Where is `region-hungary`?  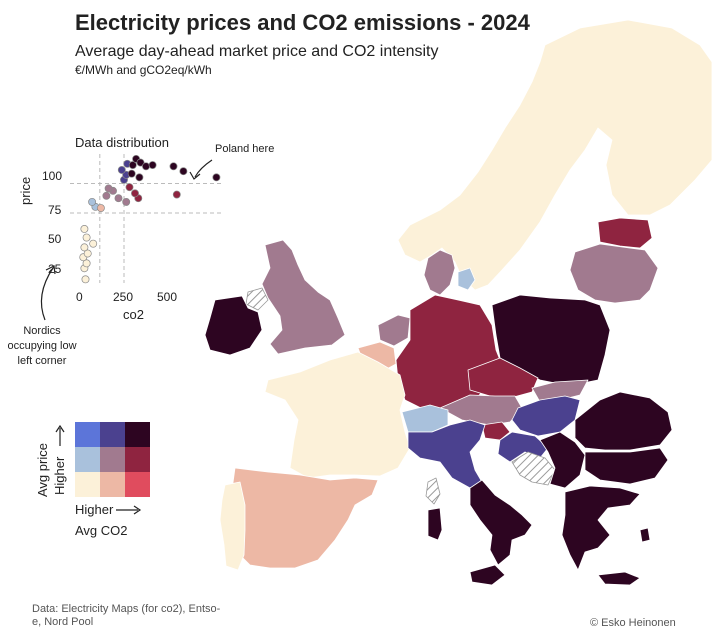 region-hungary is located at coordinates (546, 416).